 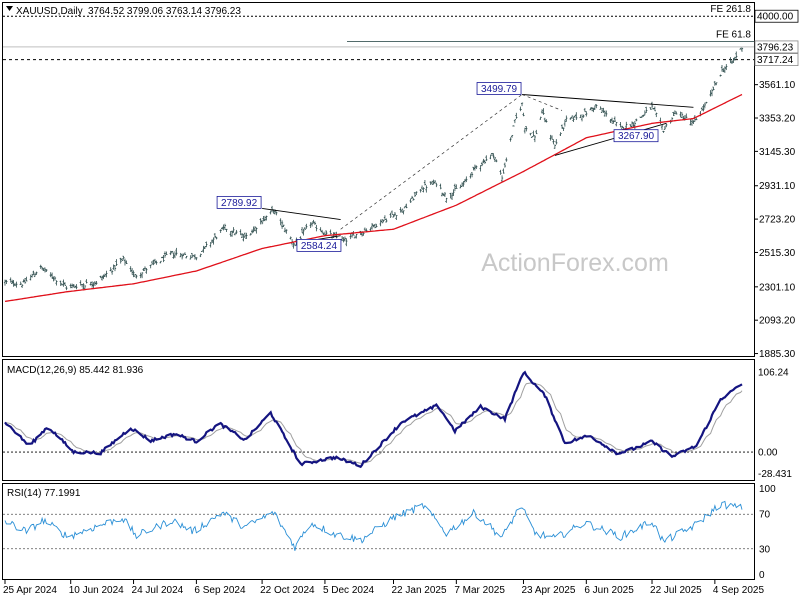 What do you see at coordinates (762, 575) in the screenshot?
I see `rsi-tick-label: 0` at bounding box center [762, 575].